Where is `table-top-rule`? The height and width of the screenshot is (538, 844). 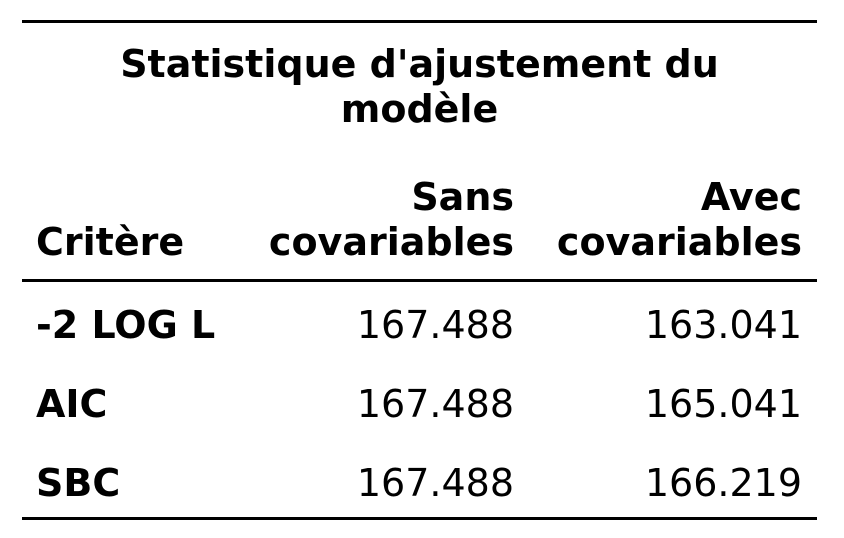
table-top-rule is located at coordinates (419, 21).